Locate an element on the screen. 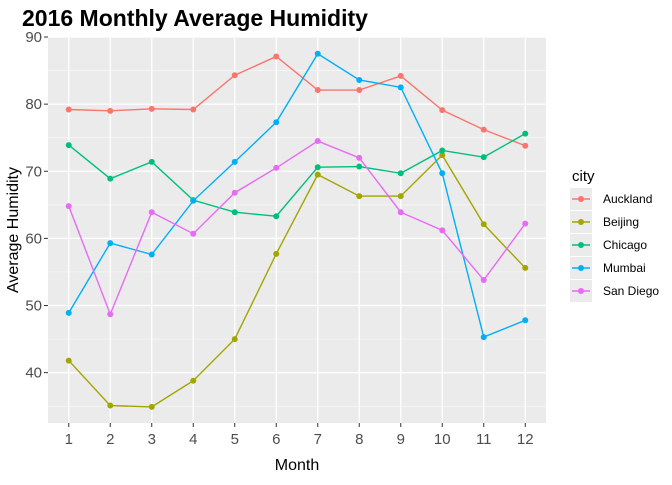  legend-item-mumbai: Mumbai is located at coordinates (608, 268).